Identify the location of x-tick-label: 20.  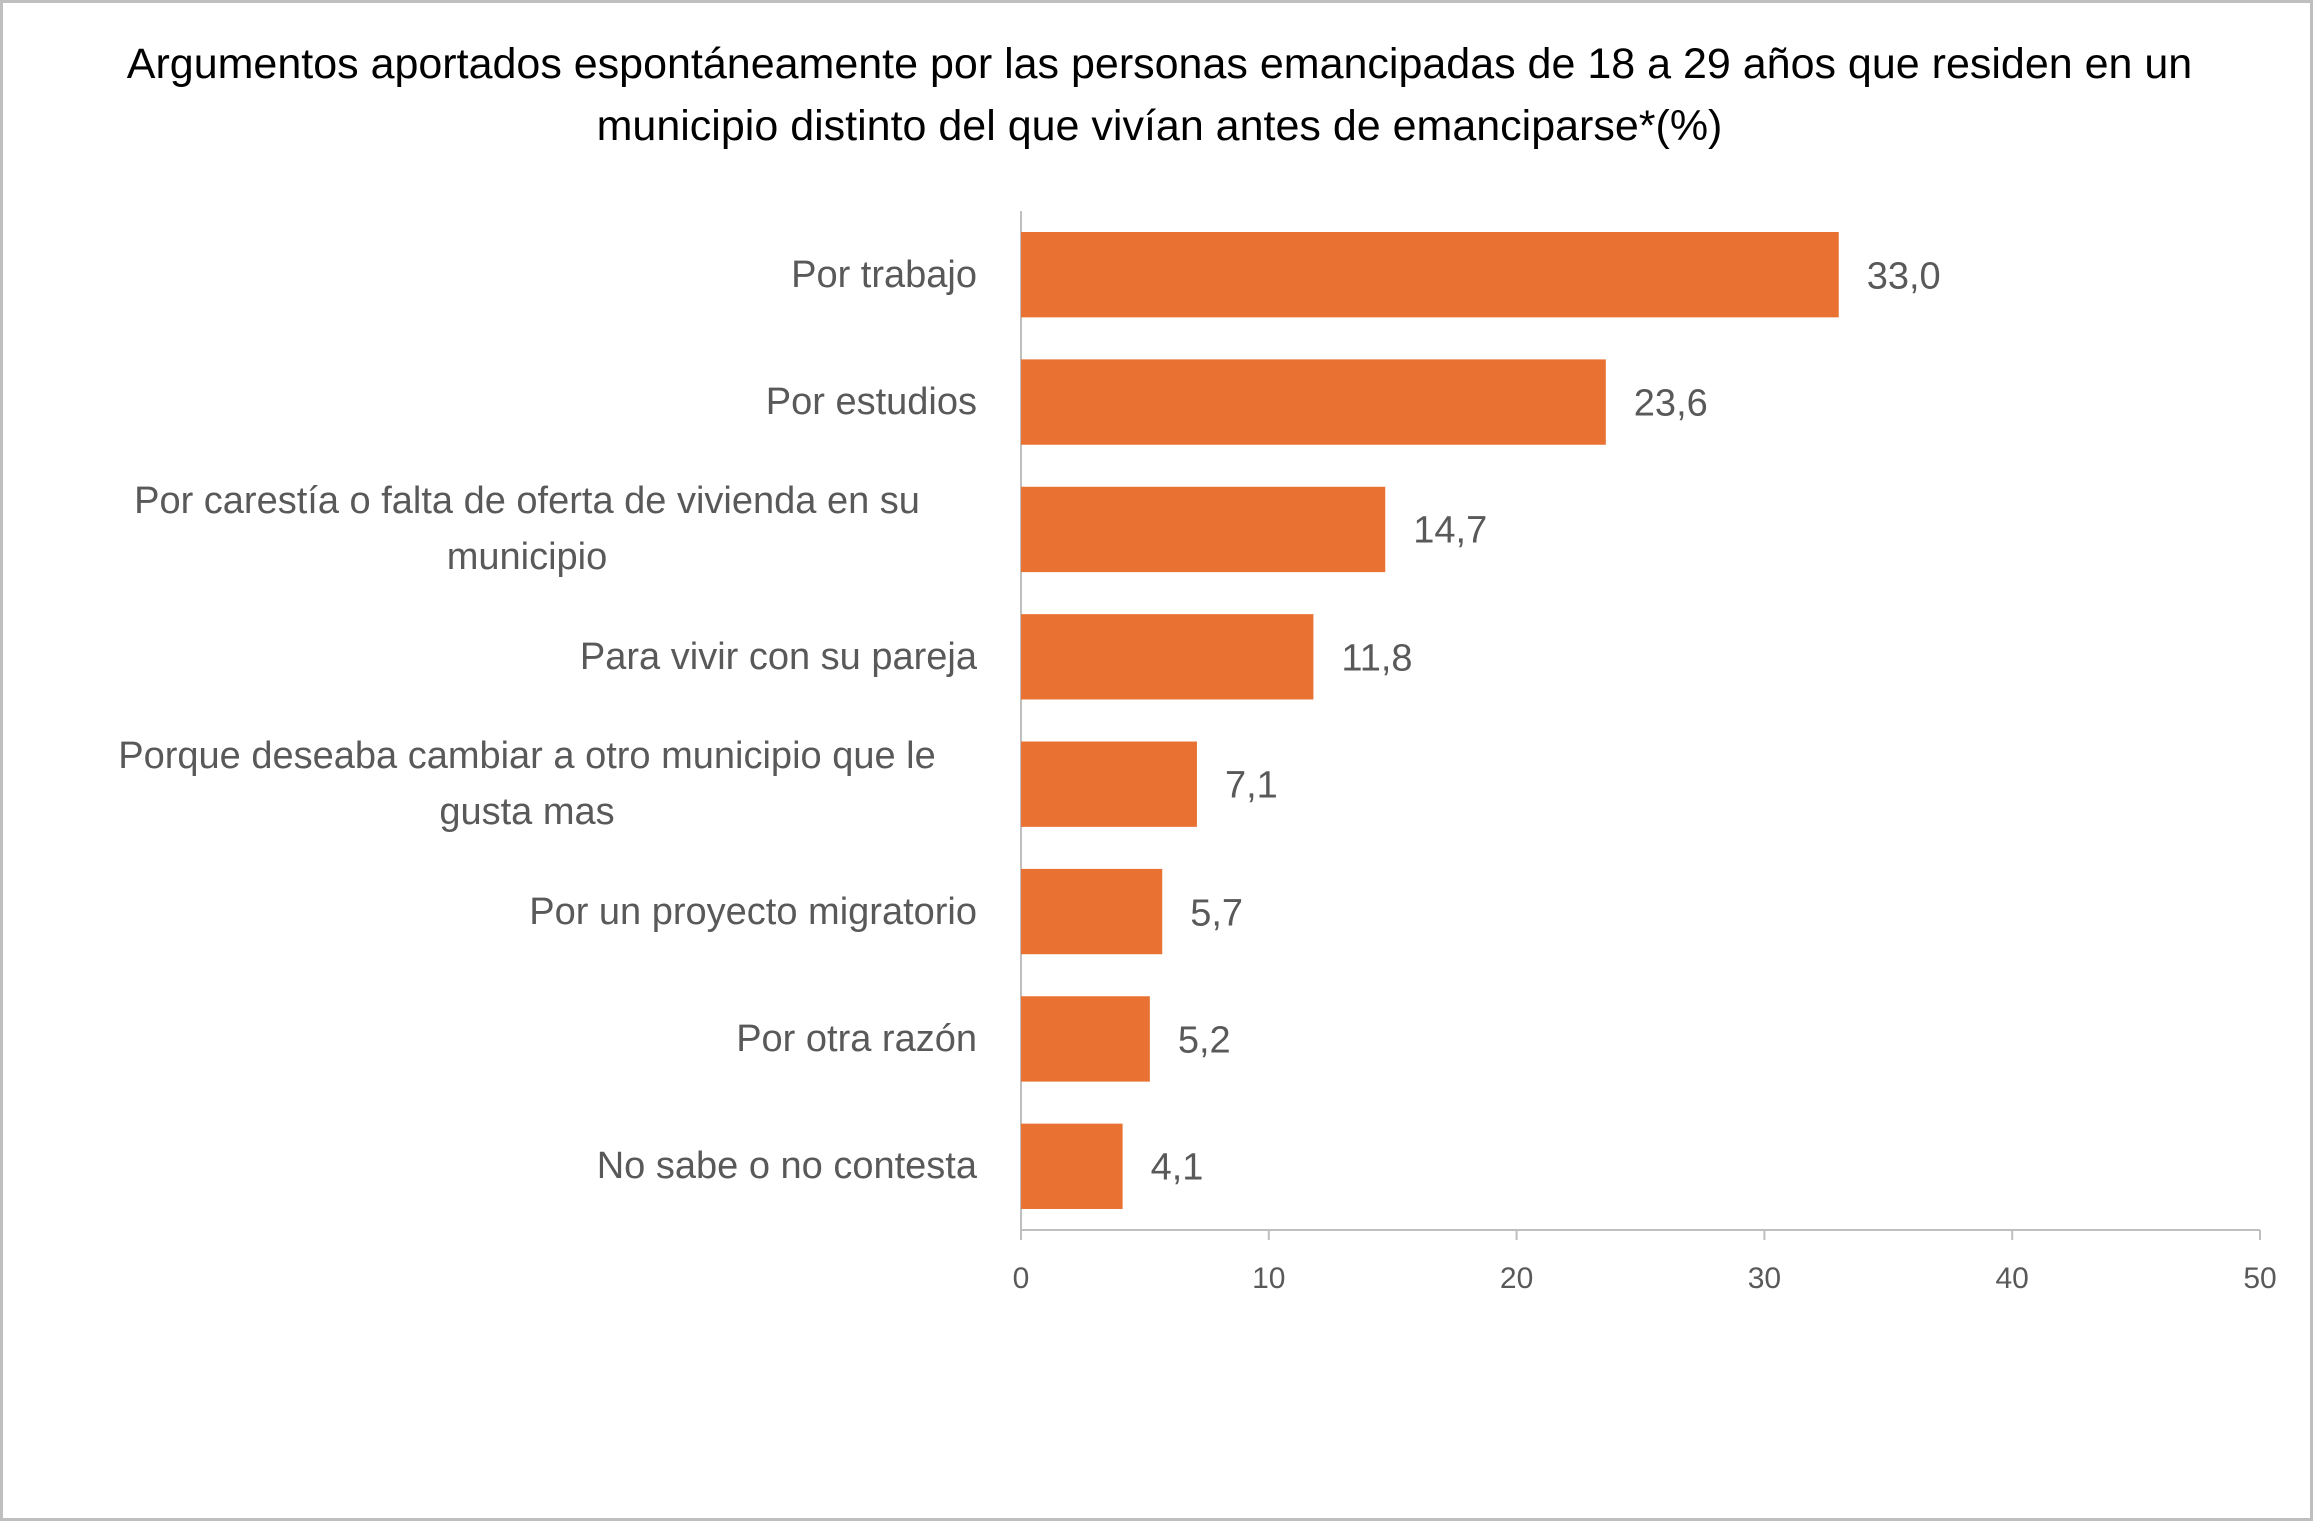
(1516, 1278).